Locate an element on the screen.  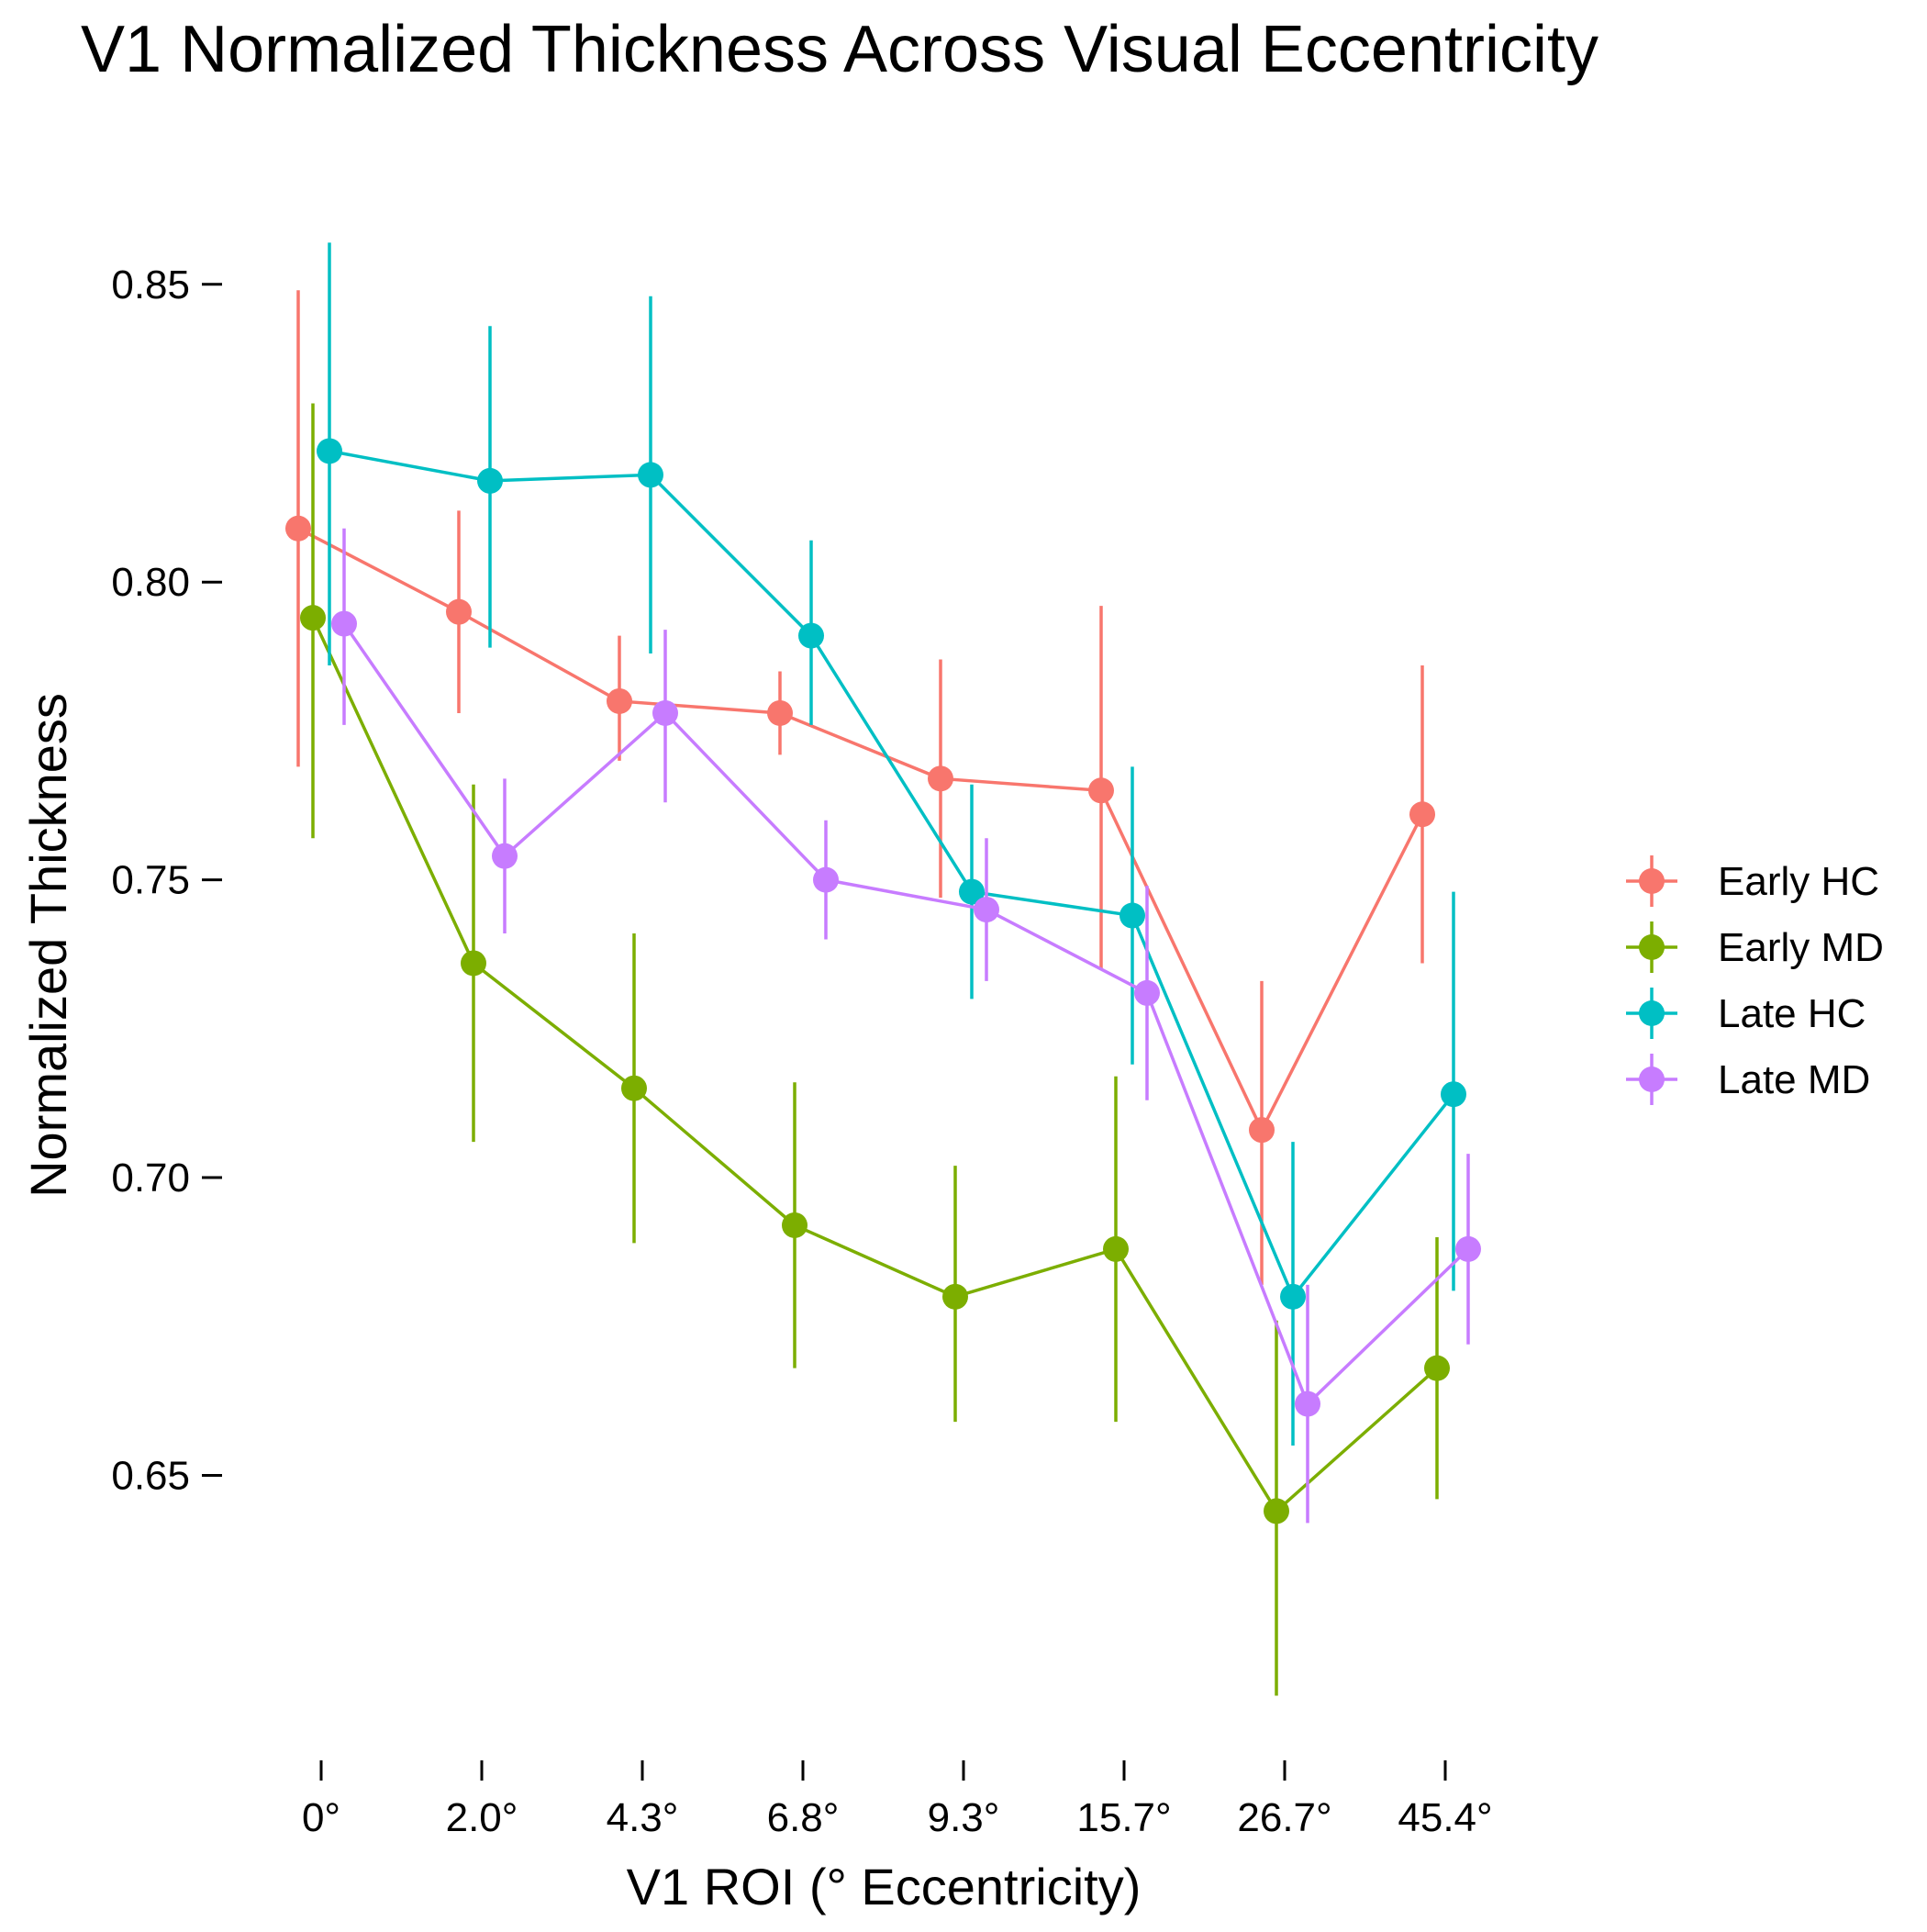
legend-item: Early HC is located at coordinates (1752, 881).